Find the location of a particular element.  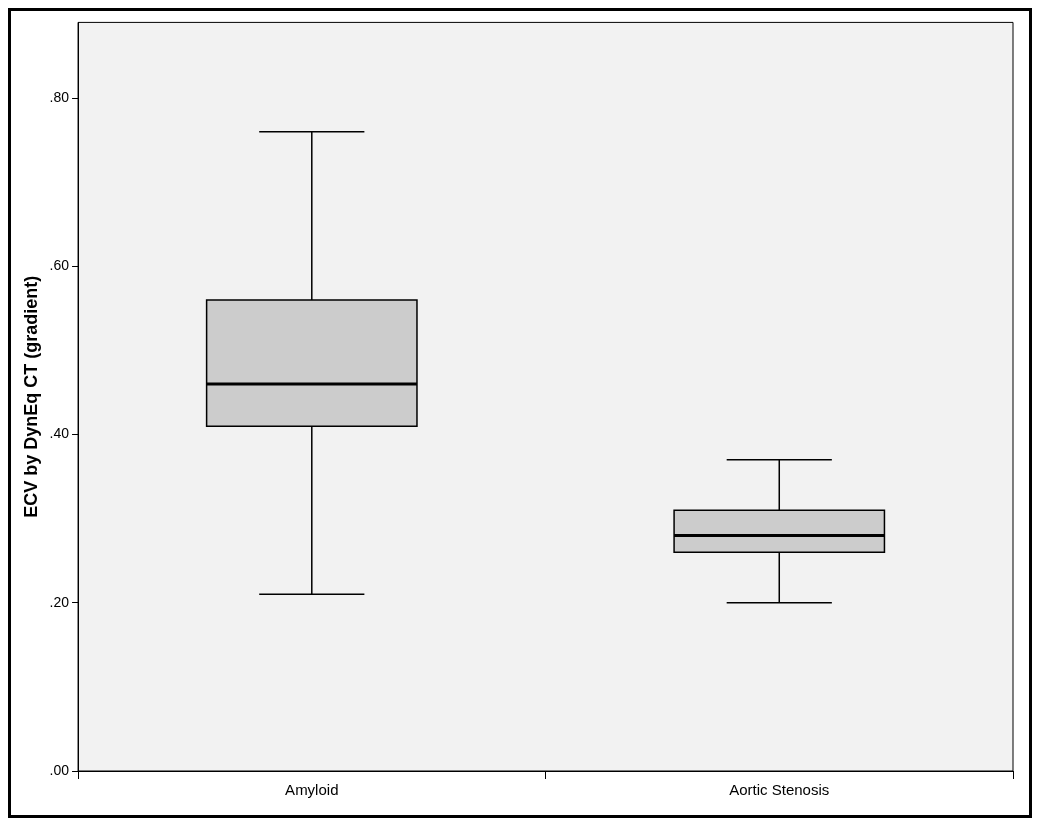

x-tick-label: Amyloid is located at coordinates (312, 790).